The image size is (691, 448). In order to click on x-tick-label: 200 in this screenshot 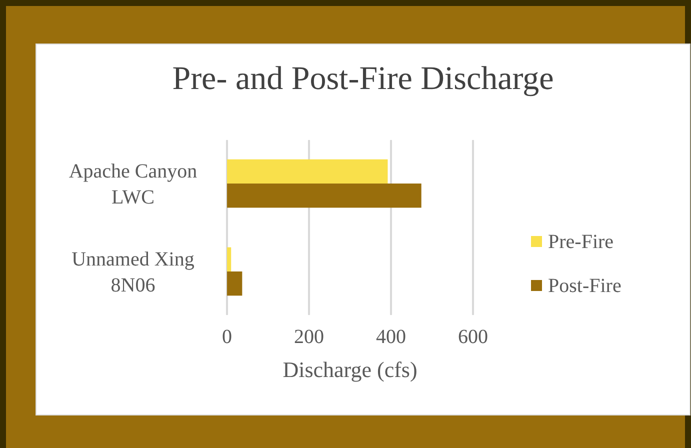, I will do `click(309, 337)`.